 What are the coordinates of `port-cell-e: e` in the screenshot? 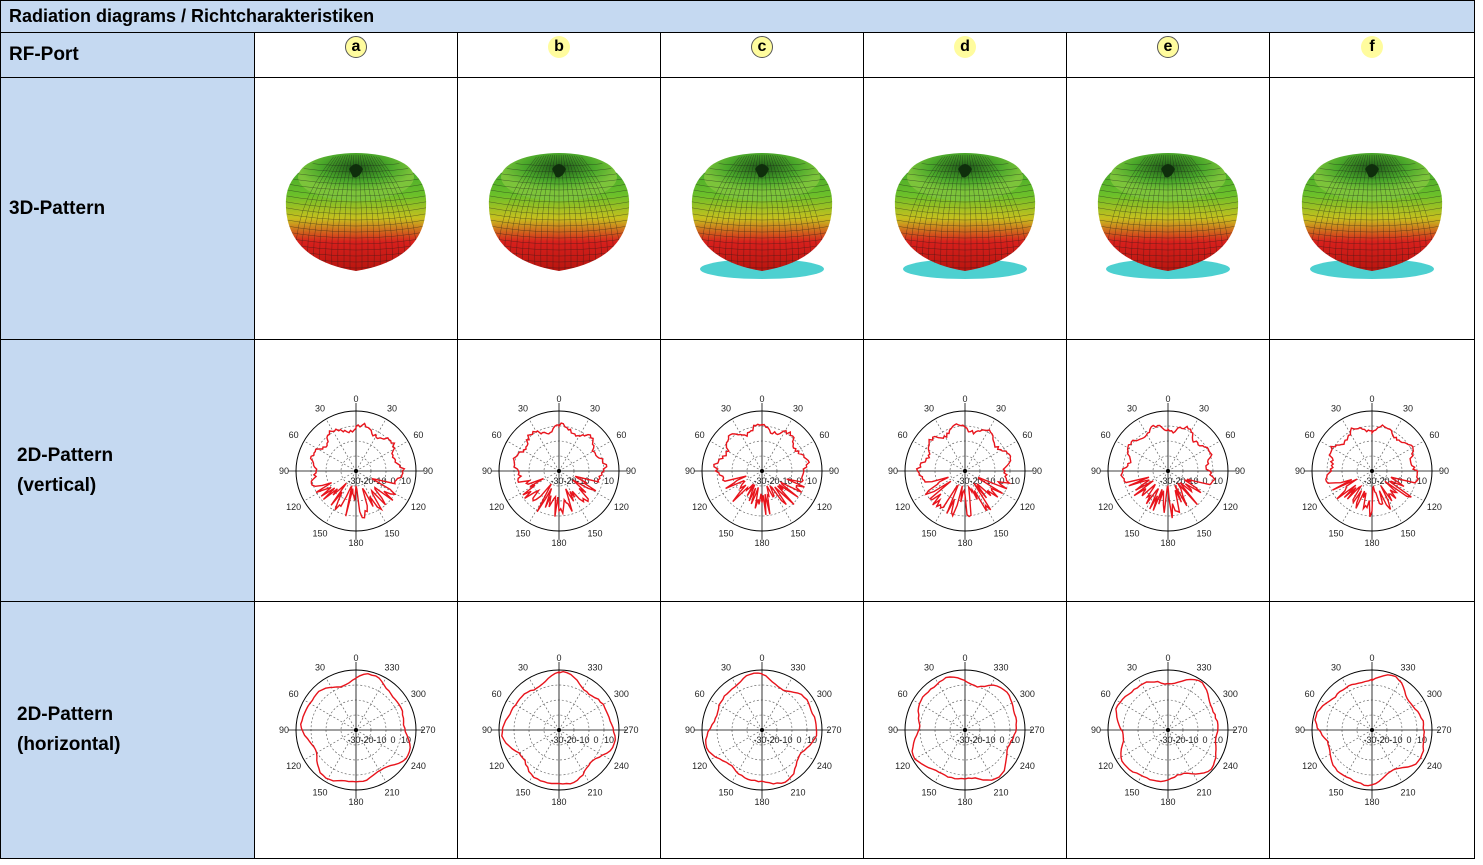 It's located at (1168, 55).